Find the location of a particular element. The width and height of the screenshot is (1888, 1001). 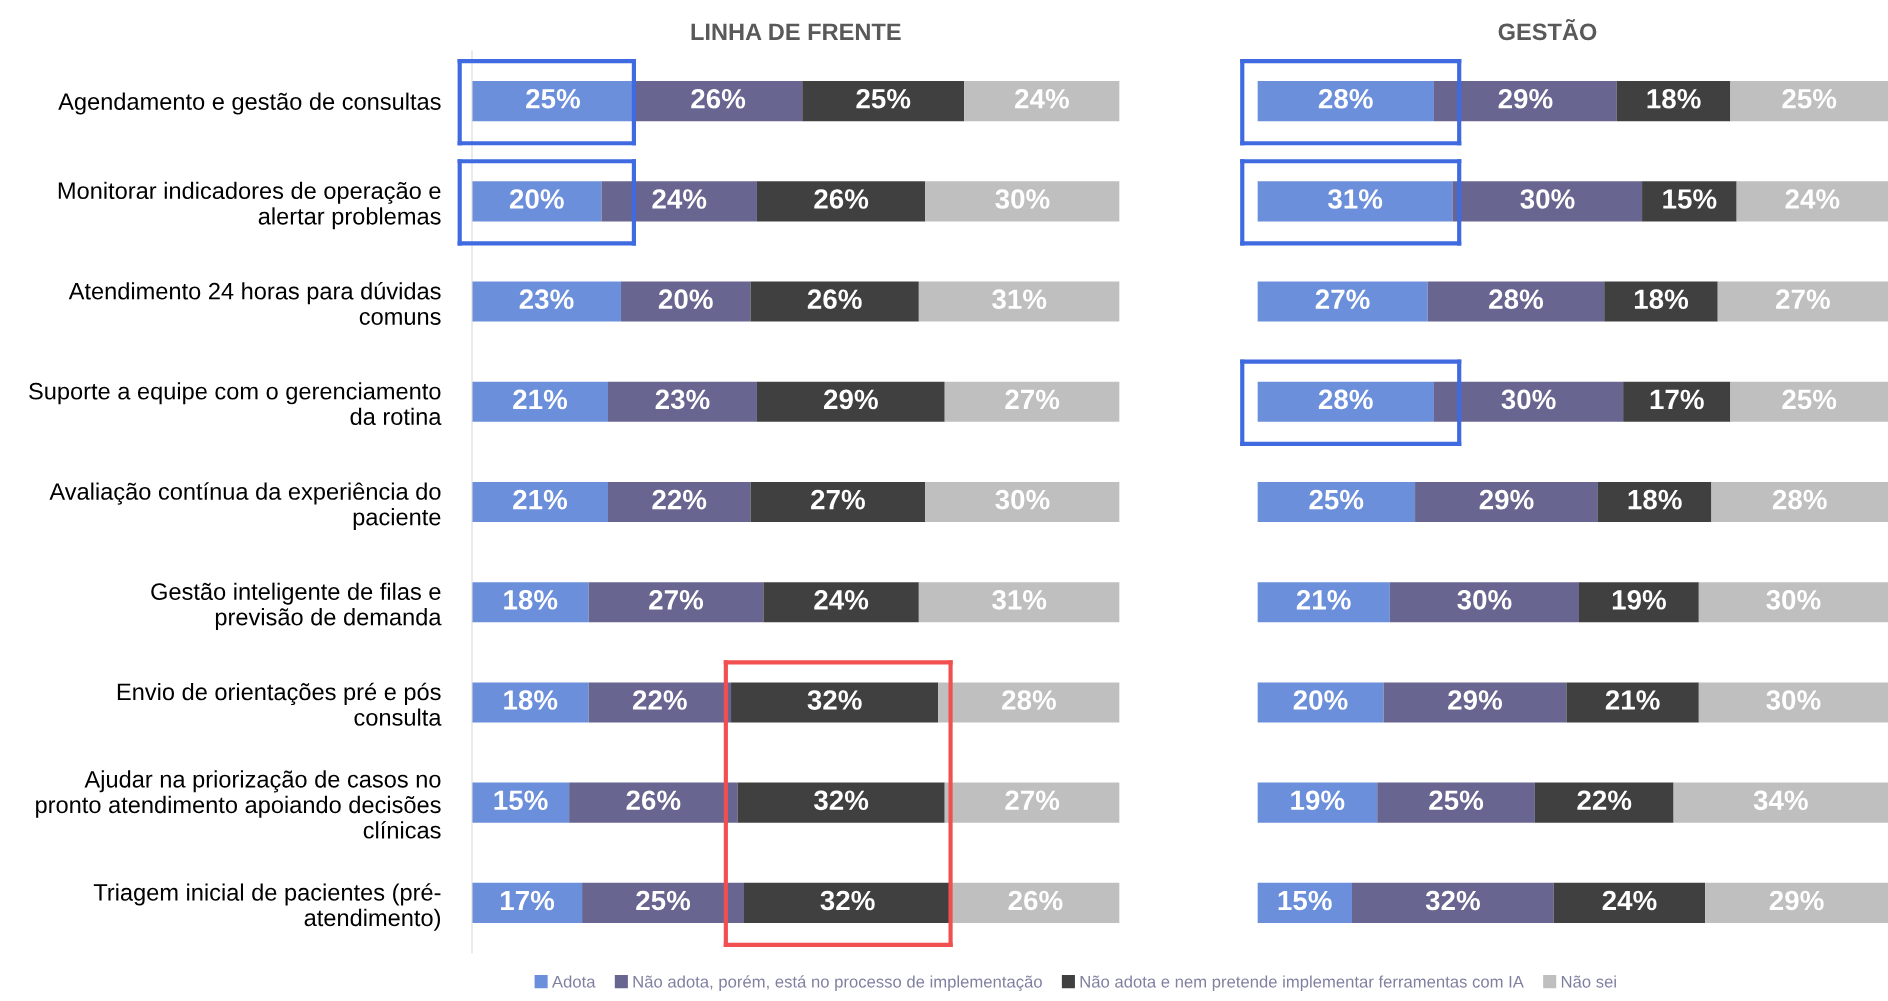

y-tick-label: Envio de orientações pré e pós consulta is located at coordinates (279, 704).